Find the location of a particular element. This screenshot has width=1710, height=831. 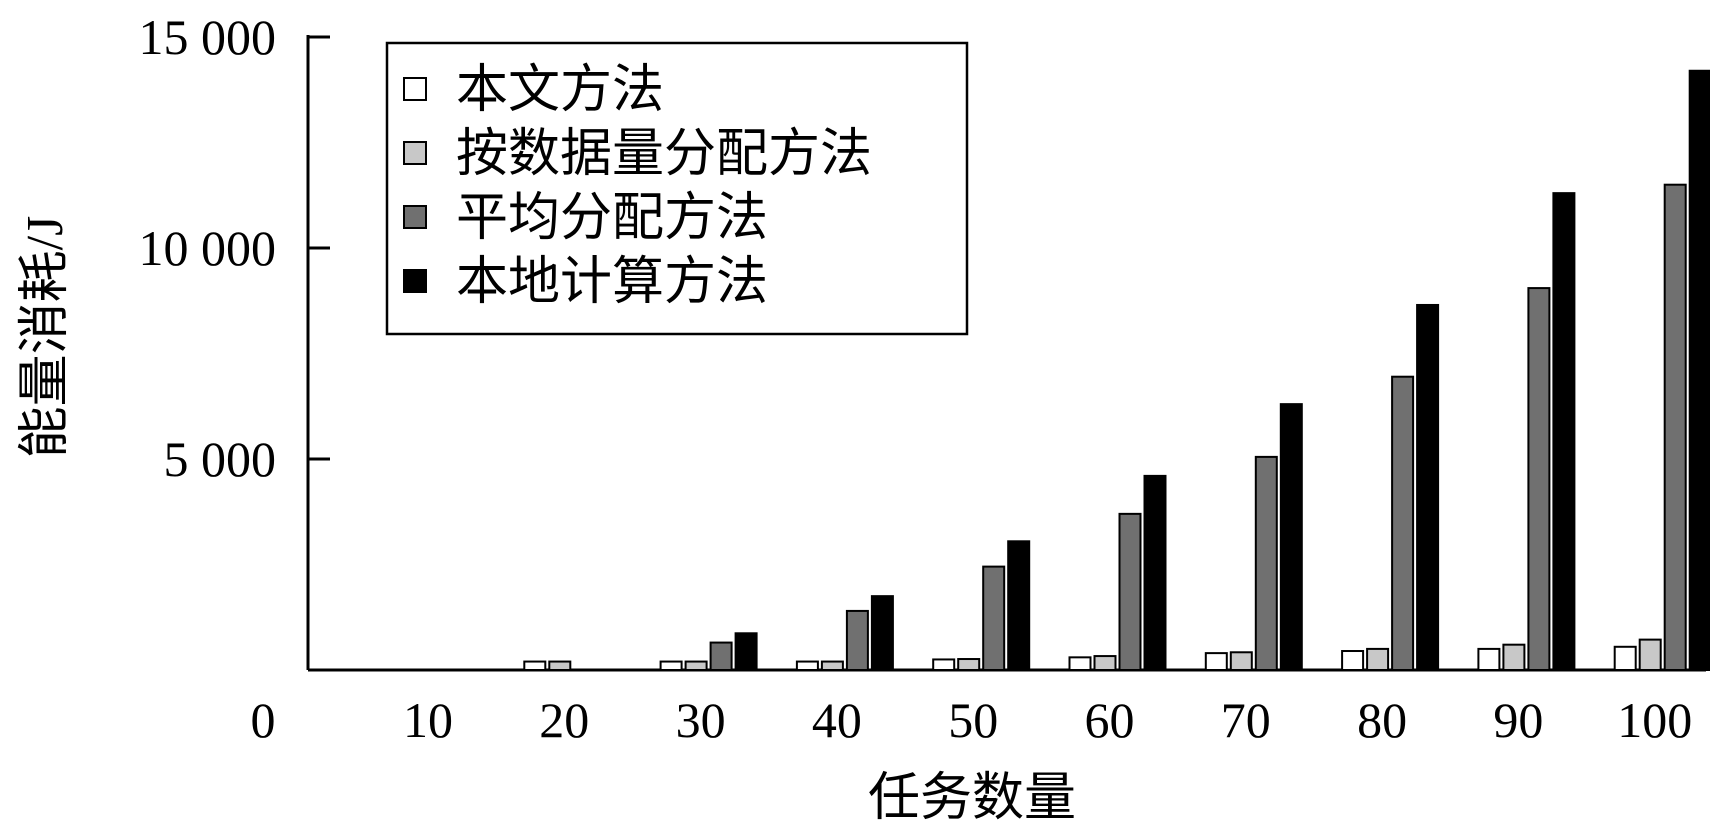

x-tick-label: 80 is located at coordinates (1382, 720).